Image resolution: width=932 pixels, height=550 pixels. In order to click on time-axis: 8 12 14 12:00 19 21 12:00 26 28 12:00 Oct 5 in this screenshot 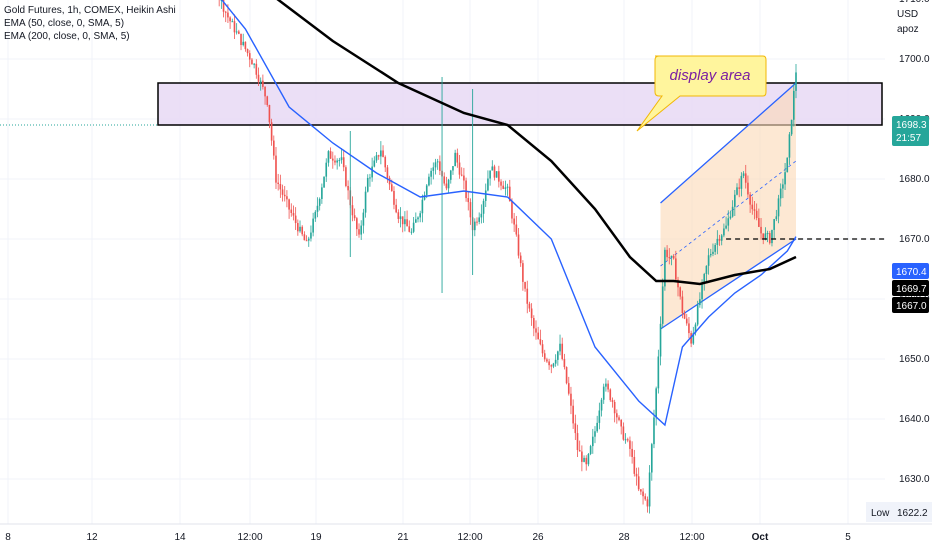, I will do `click(466, 533)`.